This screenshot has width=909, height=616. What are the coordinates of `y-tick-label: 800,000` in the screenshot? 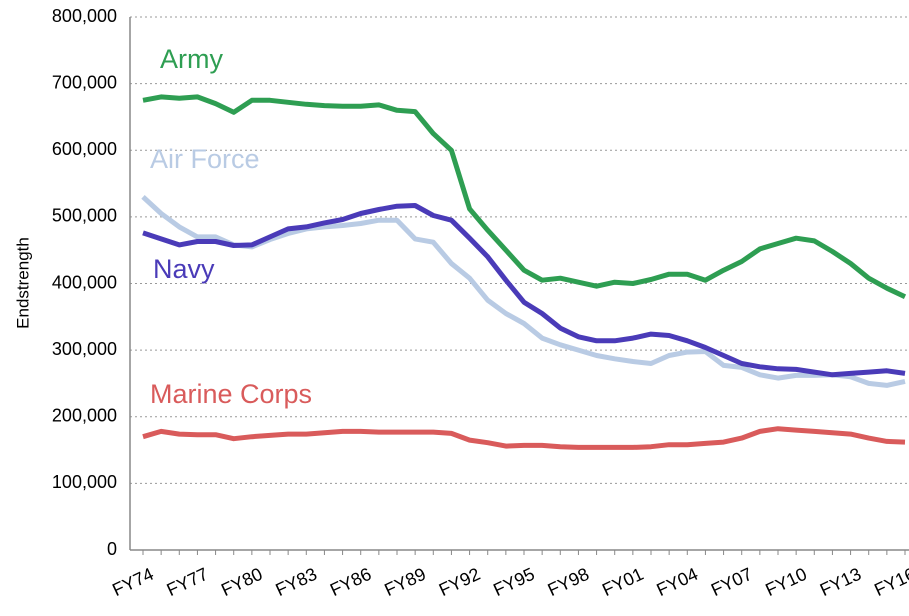 It's located at (84, 16).